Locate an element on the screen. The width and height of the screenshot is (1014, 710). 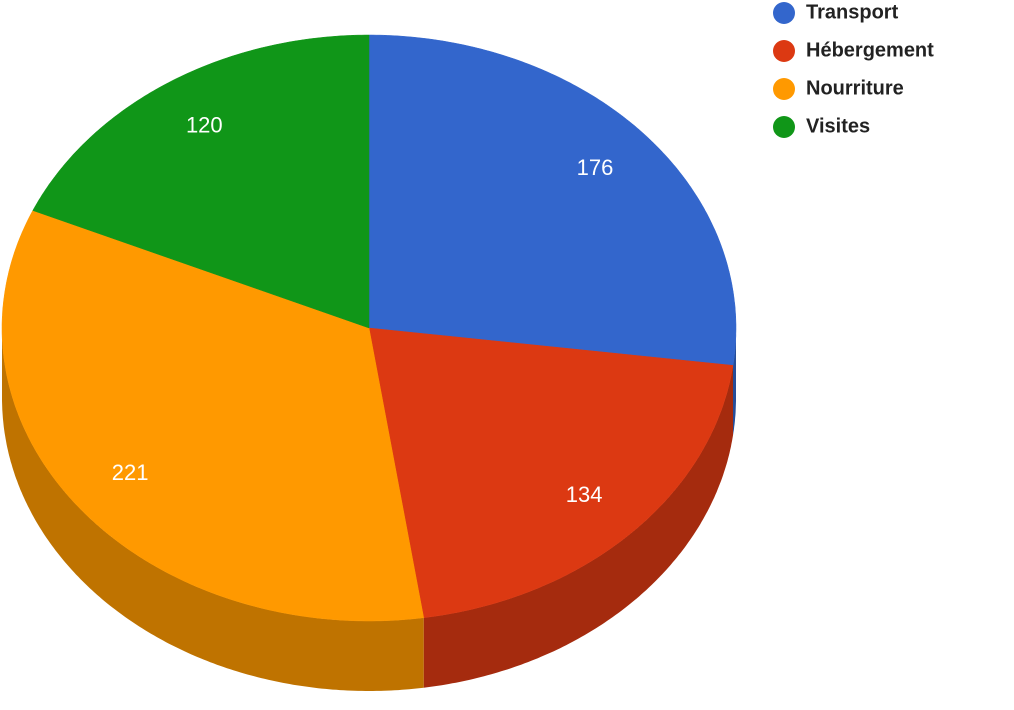
legend-label: Nourriture is located at coordinates (855, 88).